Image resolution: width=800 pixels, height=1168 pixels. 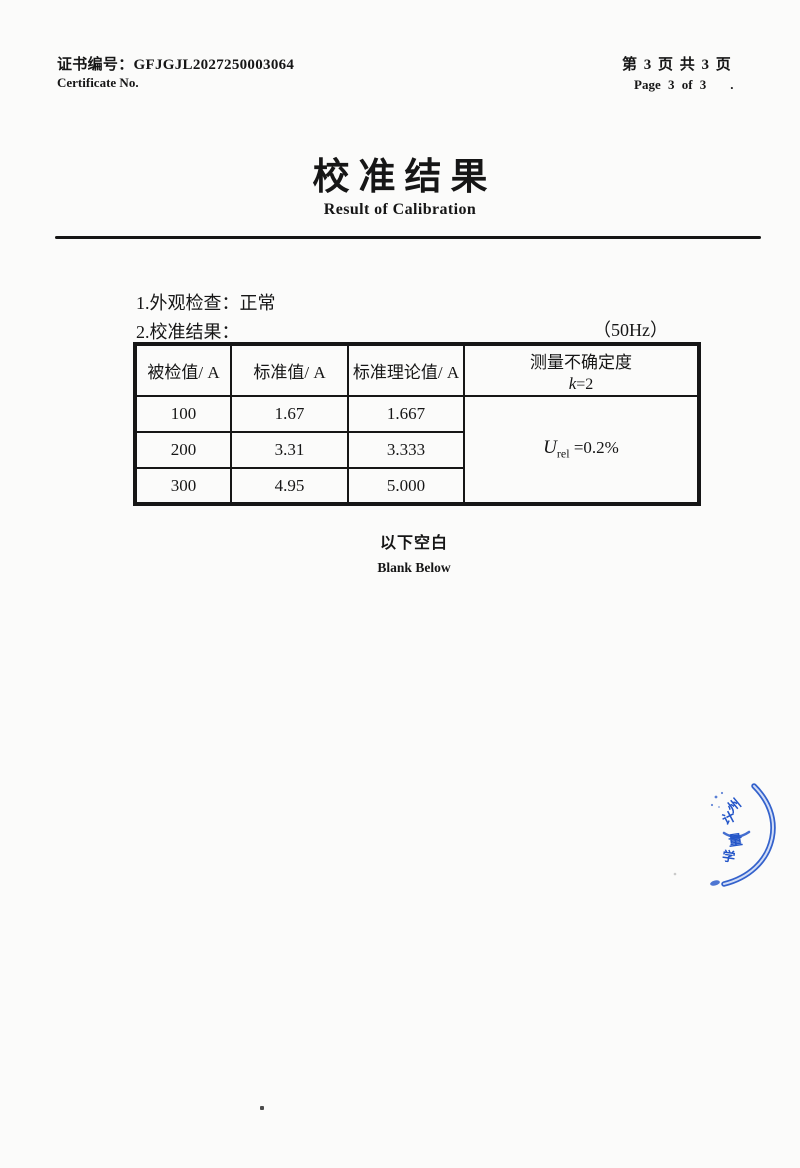 What do you see at coordinates (406, 450) in the screenshot?
I see `table-cell: 3.333` at bounding box center [406, 450].